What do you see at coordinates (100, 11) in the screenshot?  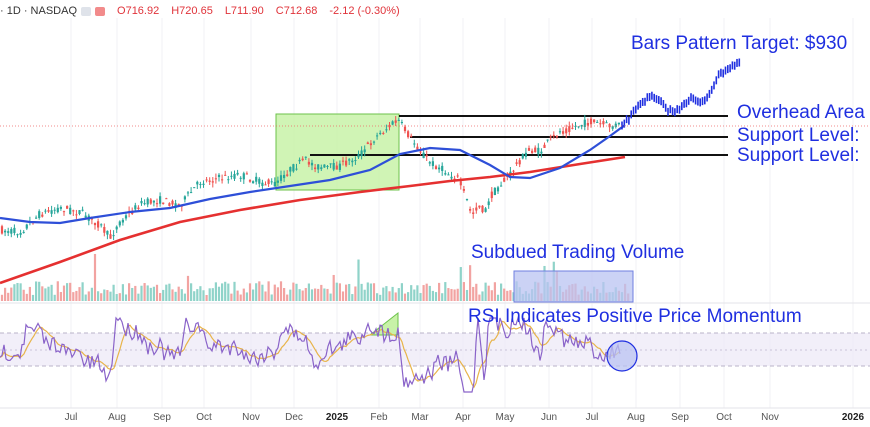 I see `flag-icon` at bounding box center [100, 11].